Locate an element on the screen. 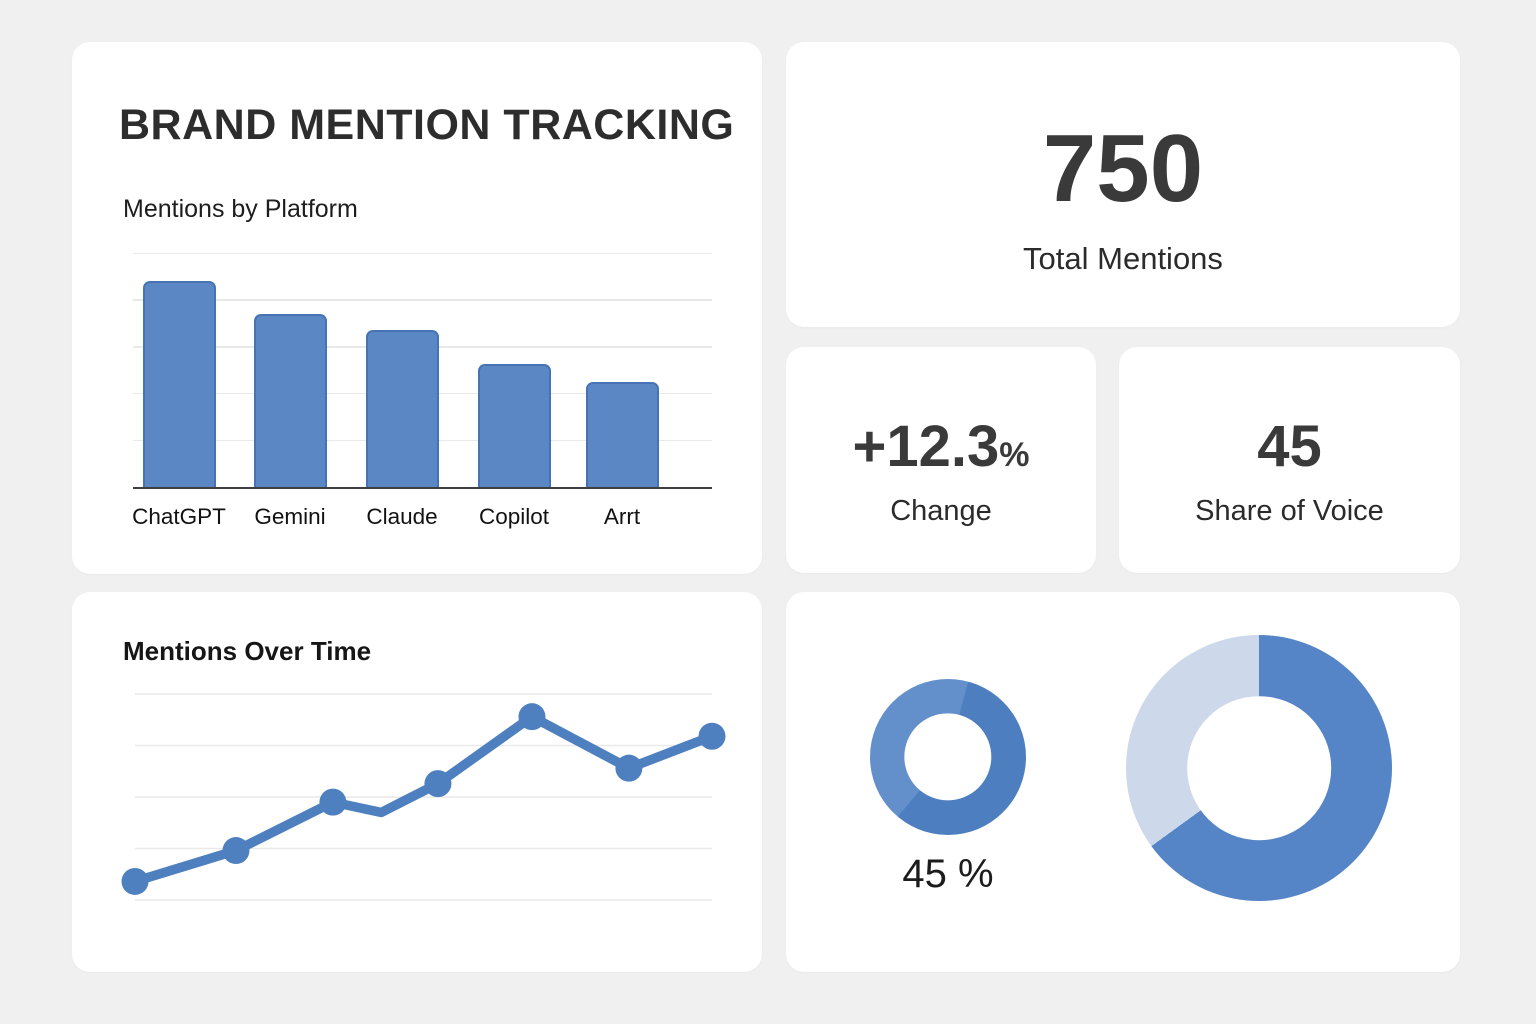 The width and height of the screenshot is (1536, 1024). donut-large-hole is located at coordinates (1259, 768).